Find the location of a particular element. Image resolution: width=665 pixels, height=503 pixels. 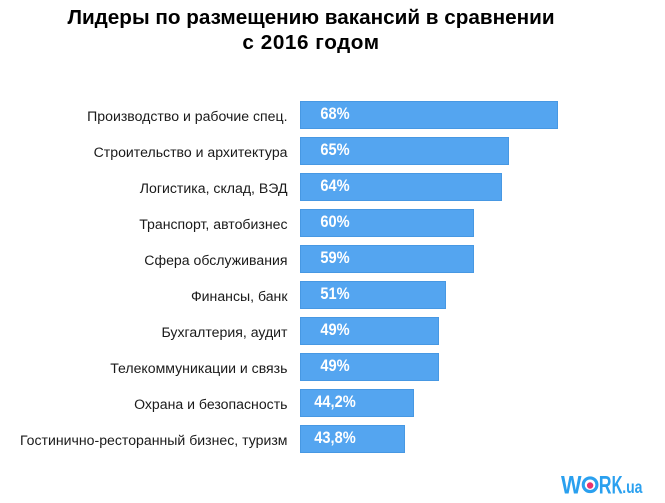

svg-text: .ua is located at coordinates (632, 487).